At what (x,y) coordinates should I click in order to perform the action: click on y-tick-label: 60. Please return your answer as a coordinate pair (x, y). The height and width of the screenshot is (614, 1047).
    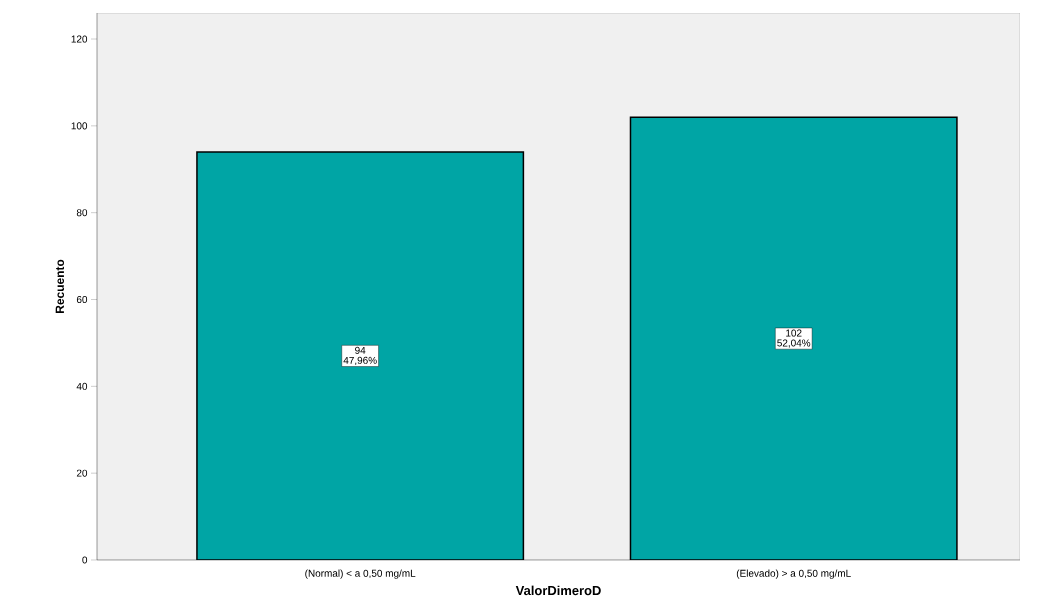
    Looking at the image, I should click on (82, 299).